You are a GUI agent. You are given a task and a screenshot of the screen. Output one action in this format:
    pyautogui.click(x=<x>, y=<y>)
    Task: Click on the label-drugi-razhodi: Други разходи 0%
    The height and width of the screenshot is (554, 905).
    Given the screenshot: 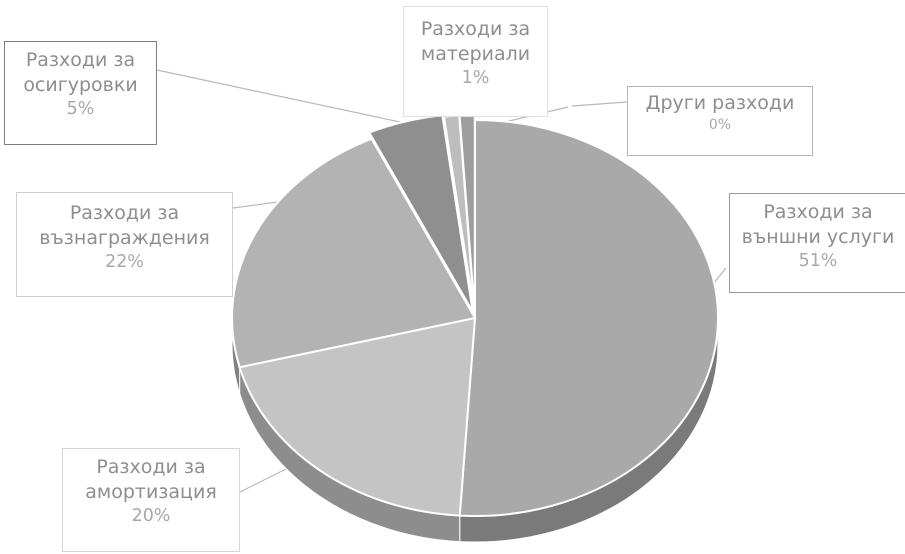 What is the action you would take?
    pyautogui.click(x=720, y=121)
    